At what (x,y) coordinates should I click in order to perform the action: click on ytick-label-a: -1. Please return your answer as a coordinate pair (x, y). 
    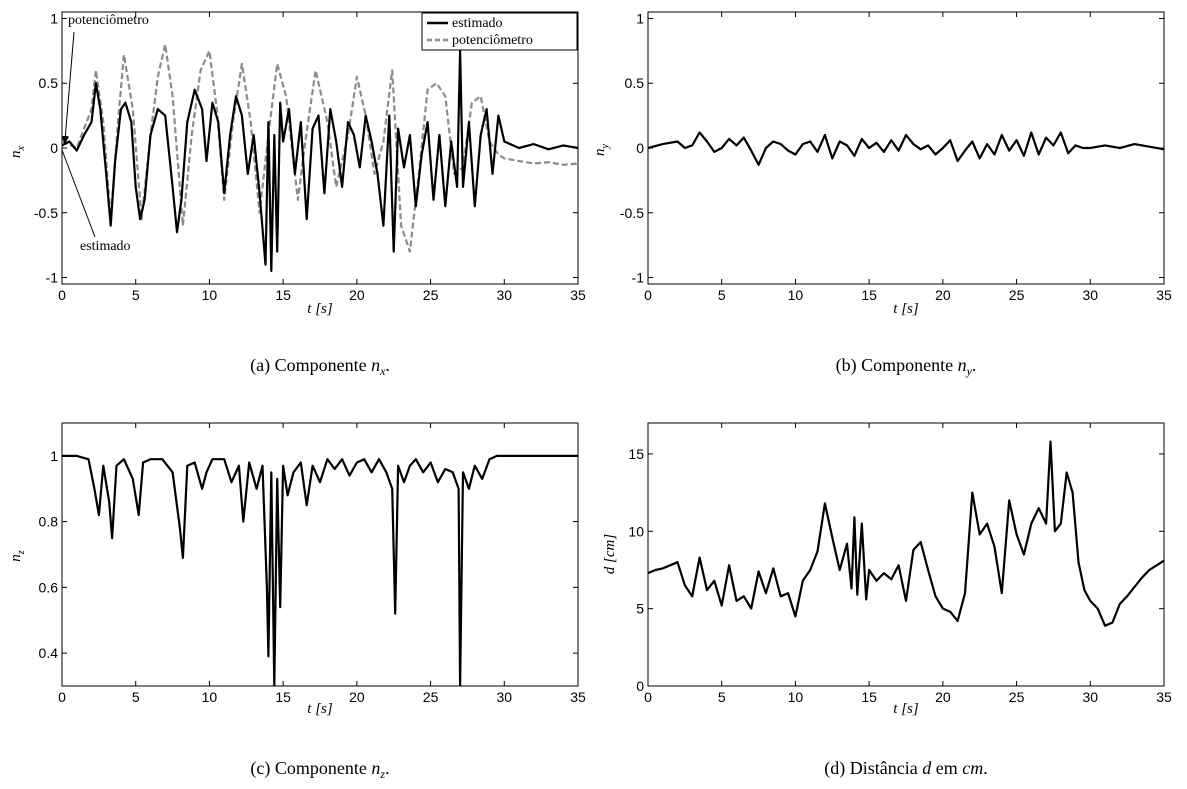
    Looking at the image, I should click on (52, 278).